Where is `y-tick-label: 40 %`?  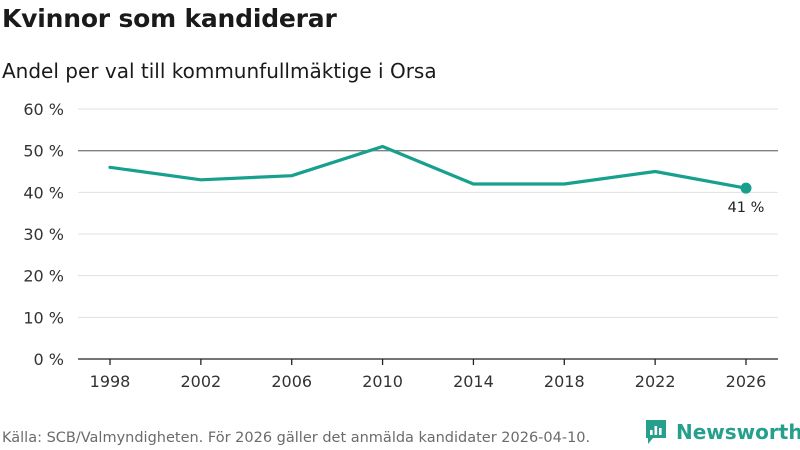 y-tick-label: 40 % is located at coordinates (43, 192).